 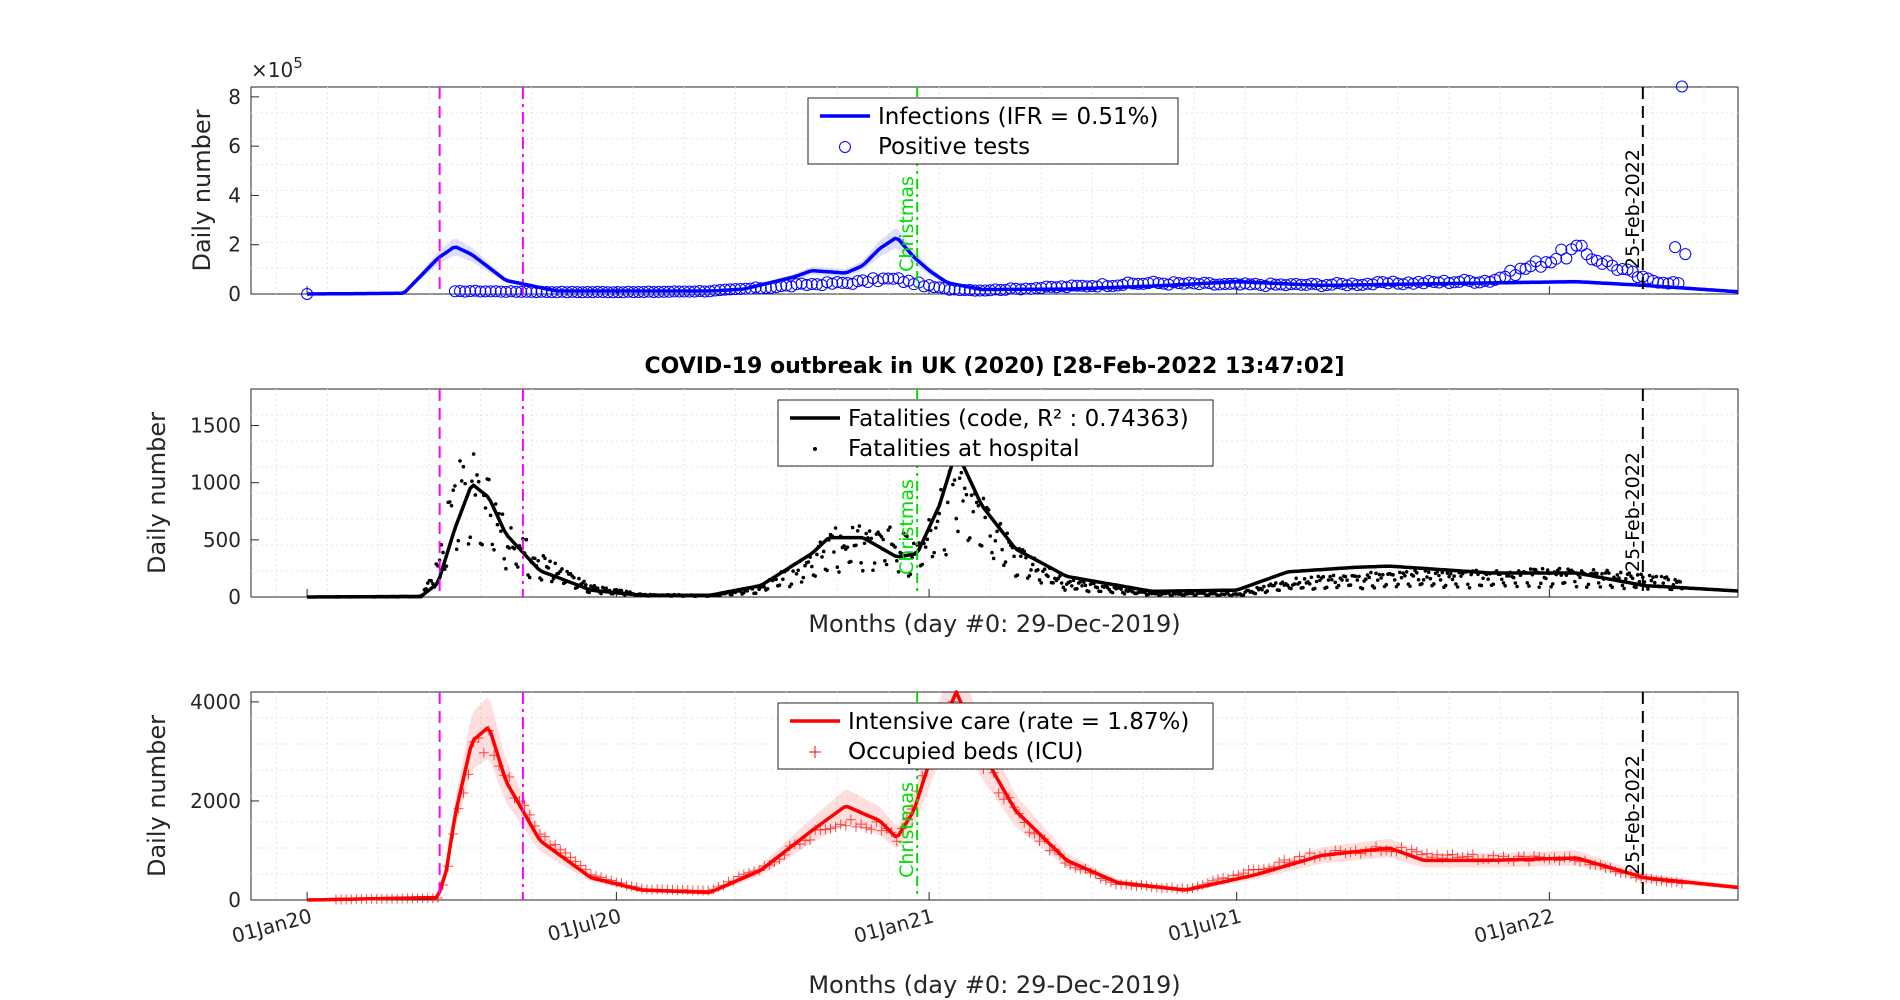 I want to click on x-tick-label: 01Jan21, so click(x=893, y=926).